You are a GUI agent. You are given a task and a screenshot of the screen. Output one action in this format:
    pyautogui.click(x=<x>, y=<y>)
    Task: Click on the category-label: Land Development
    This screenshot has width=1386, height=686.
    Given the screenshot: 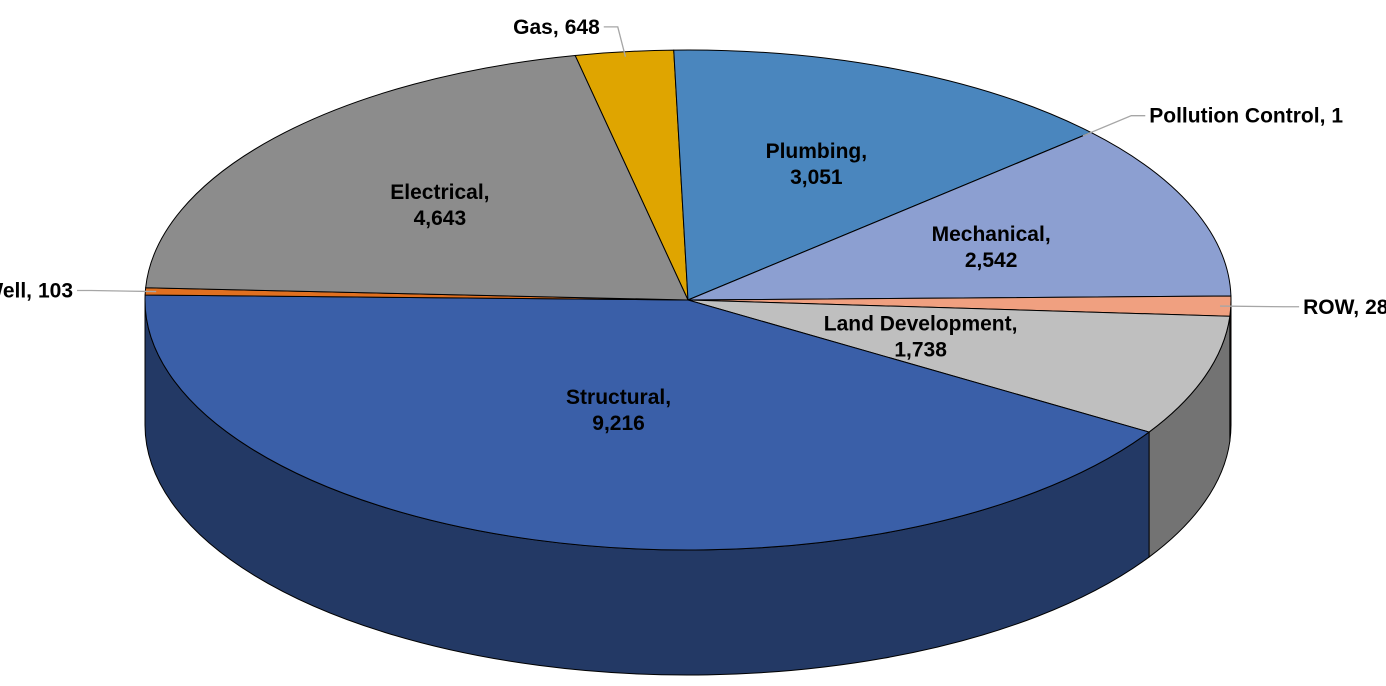 What is the action you would take?
    pyautogui.click(x=918, y=323)
    